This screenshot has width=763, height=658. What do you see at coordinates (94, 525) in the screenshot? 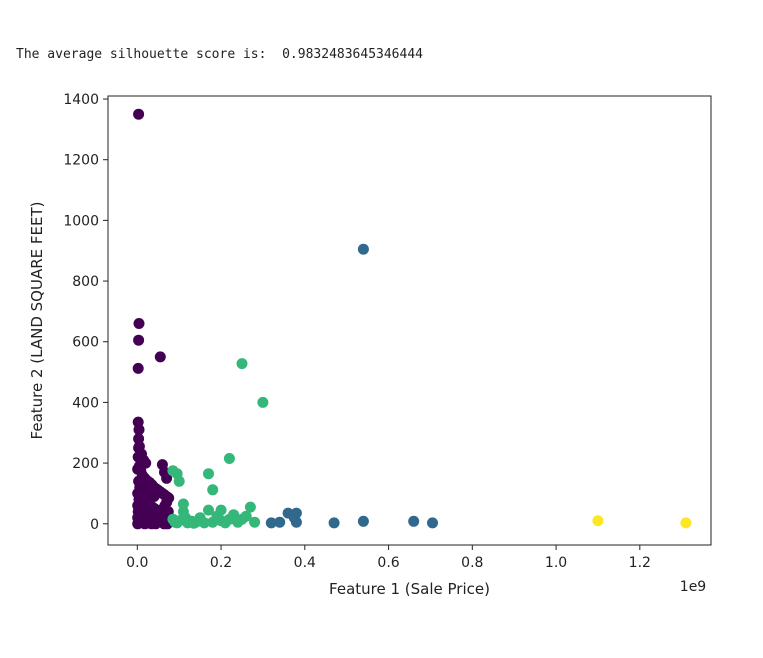
I see `y-tick-label: 0` at bounding box center [94, 525].